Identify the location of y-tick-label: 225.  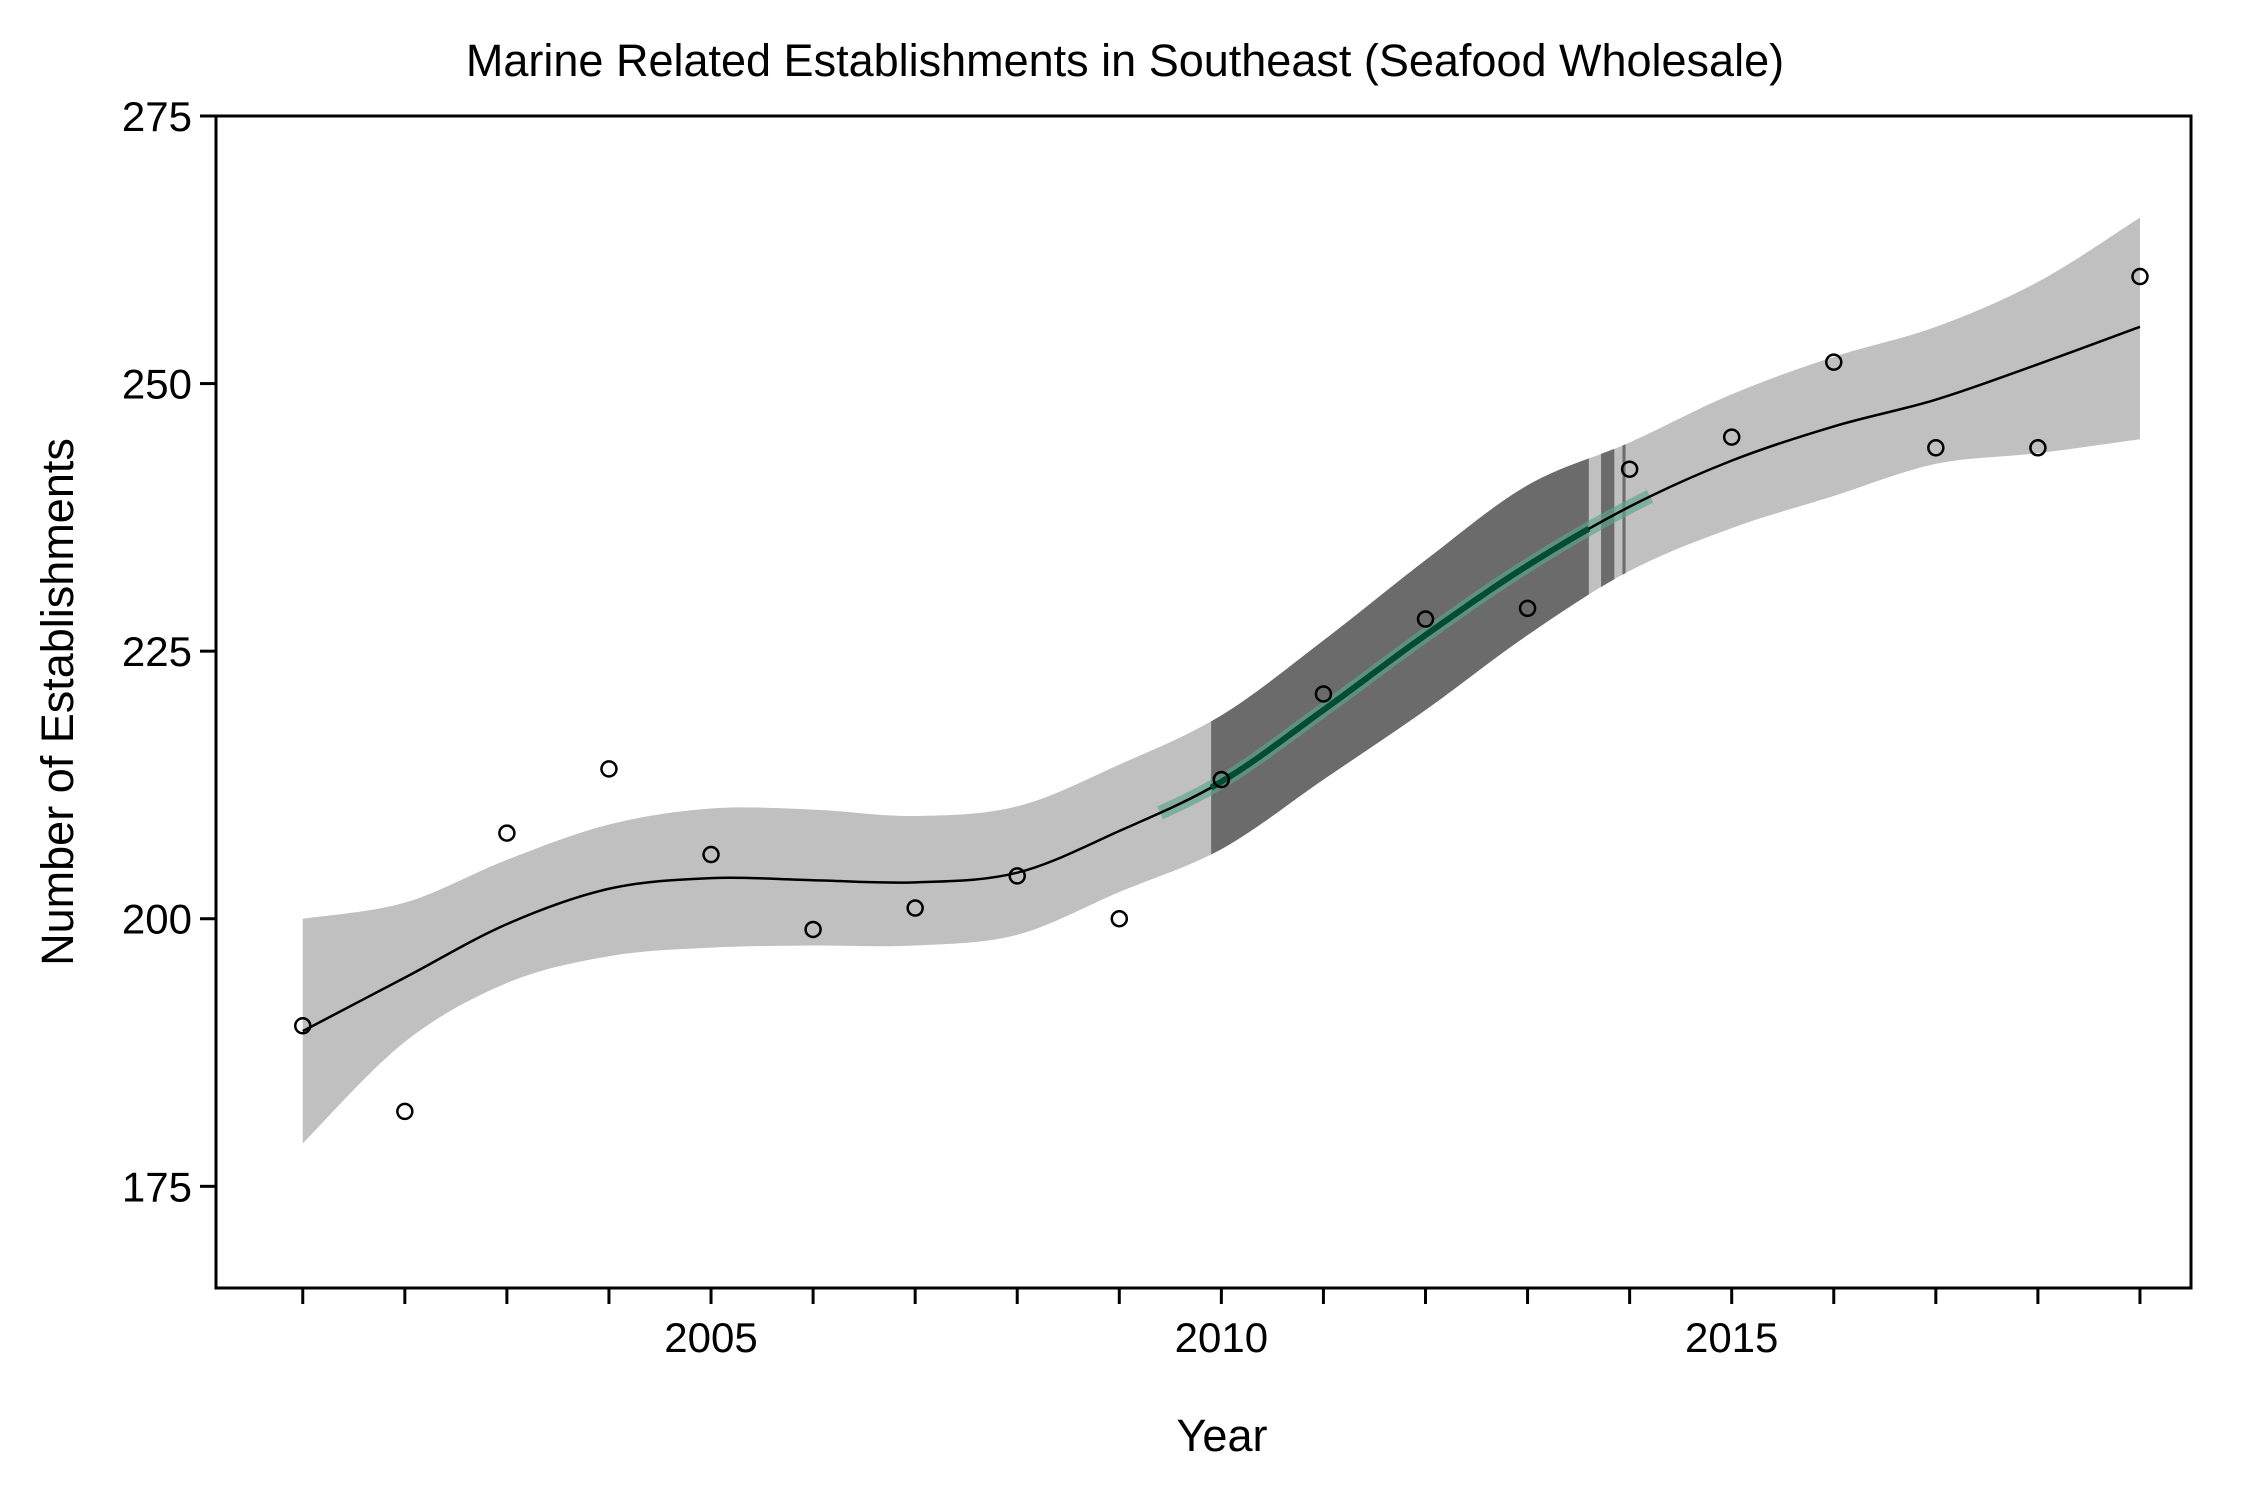
(157, 651).